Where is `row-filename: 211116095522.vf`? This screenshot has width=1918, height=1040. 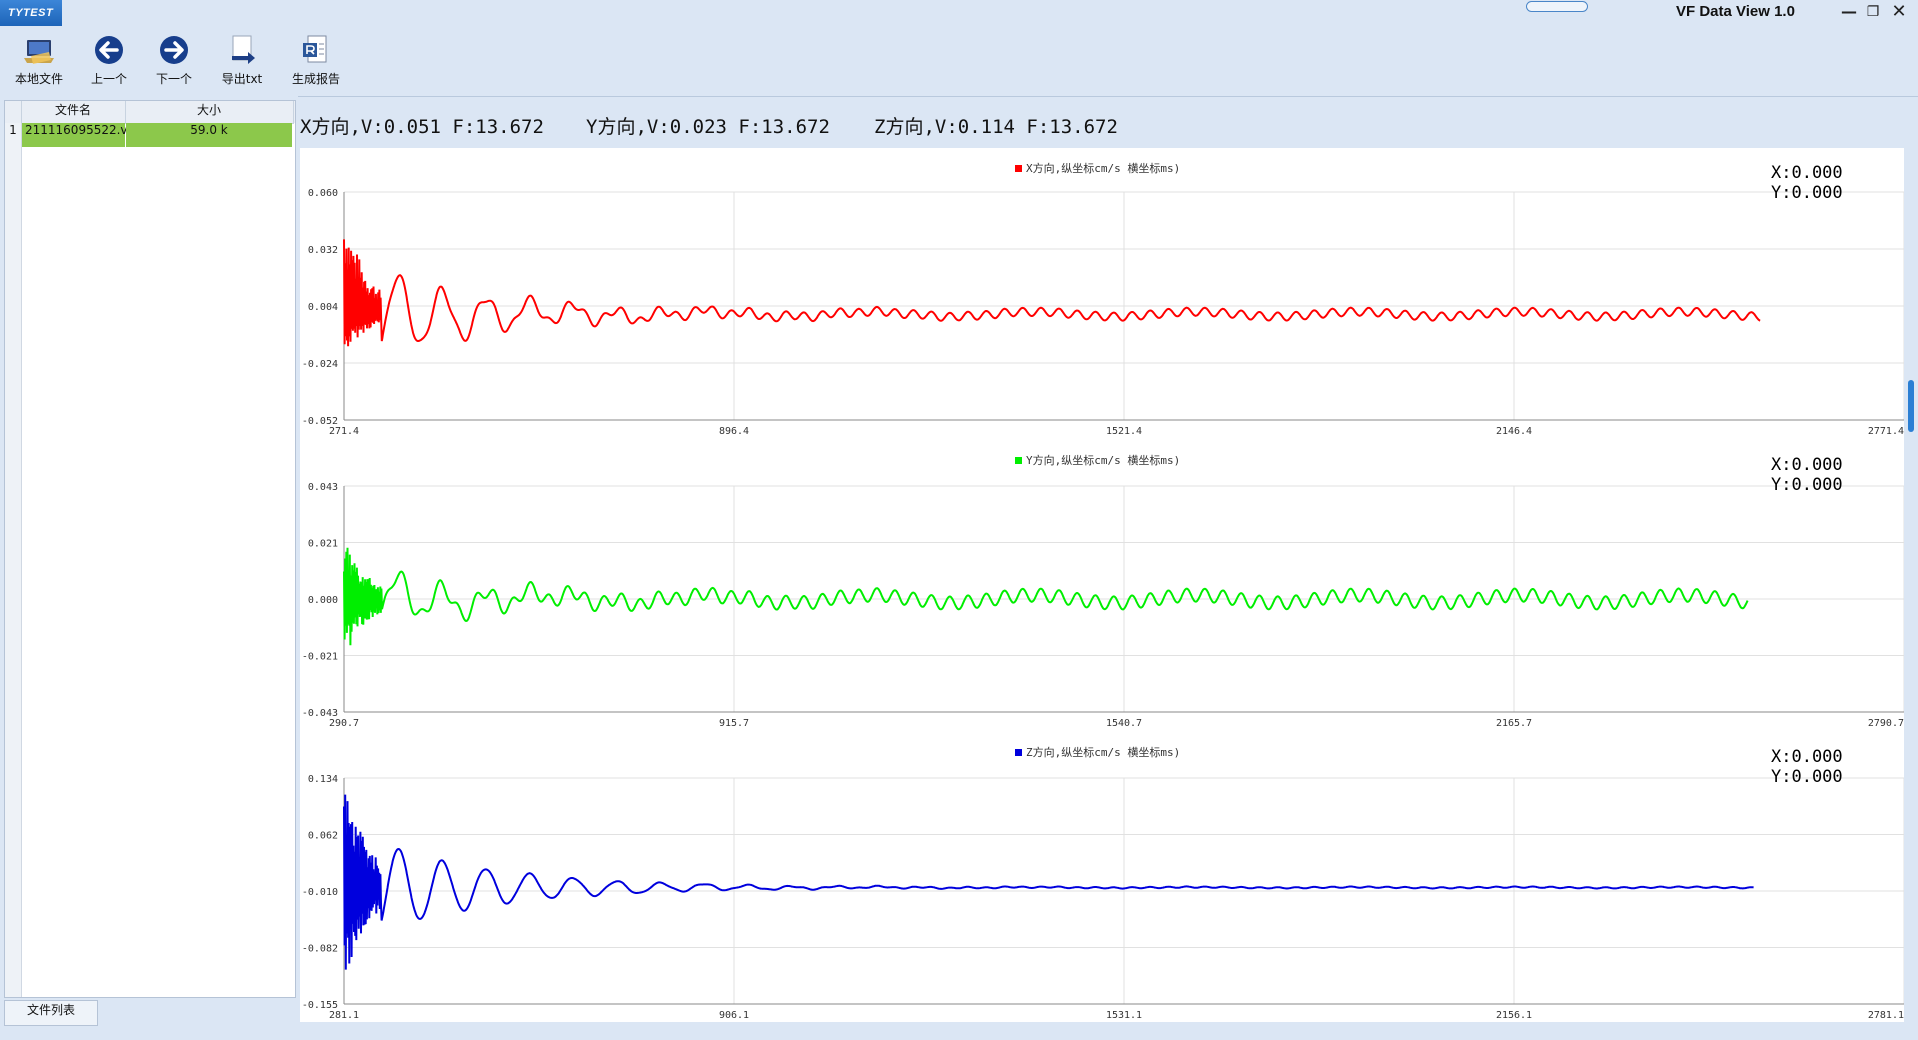 row-filename: 211116095522.vf is located at coordinates (77, 135).